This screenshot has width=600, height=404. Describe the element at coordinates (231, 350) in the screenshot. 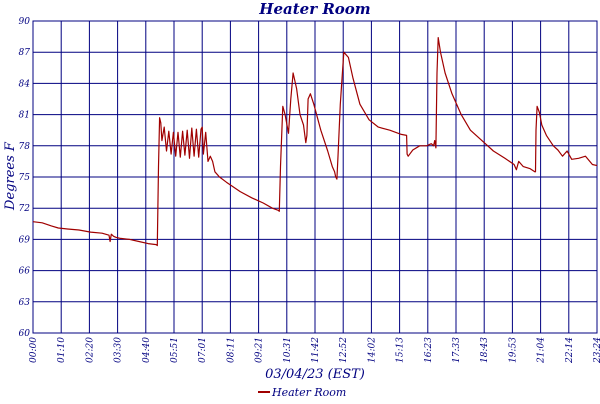

I see `x-tick-label: 08:11` at that location.